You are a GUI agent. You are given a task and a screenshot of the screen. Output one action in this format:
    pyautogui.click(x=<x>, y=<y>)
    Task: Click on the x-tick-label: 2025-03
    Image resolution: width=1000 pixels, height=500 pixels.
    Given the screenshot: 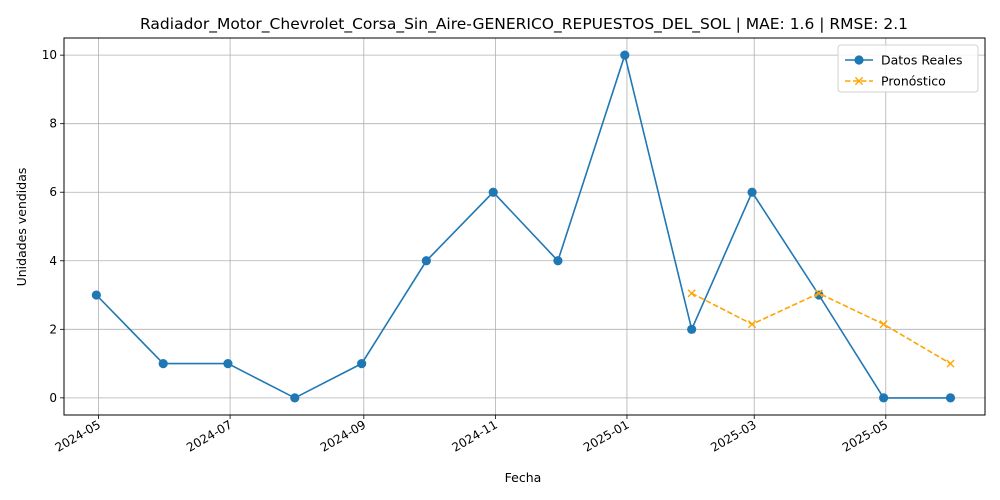 What is the action you would take?
    pyautogui.click(x=733, y=435)
    